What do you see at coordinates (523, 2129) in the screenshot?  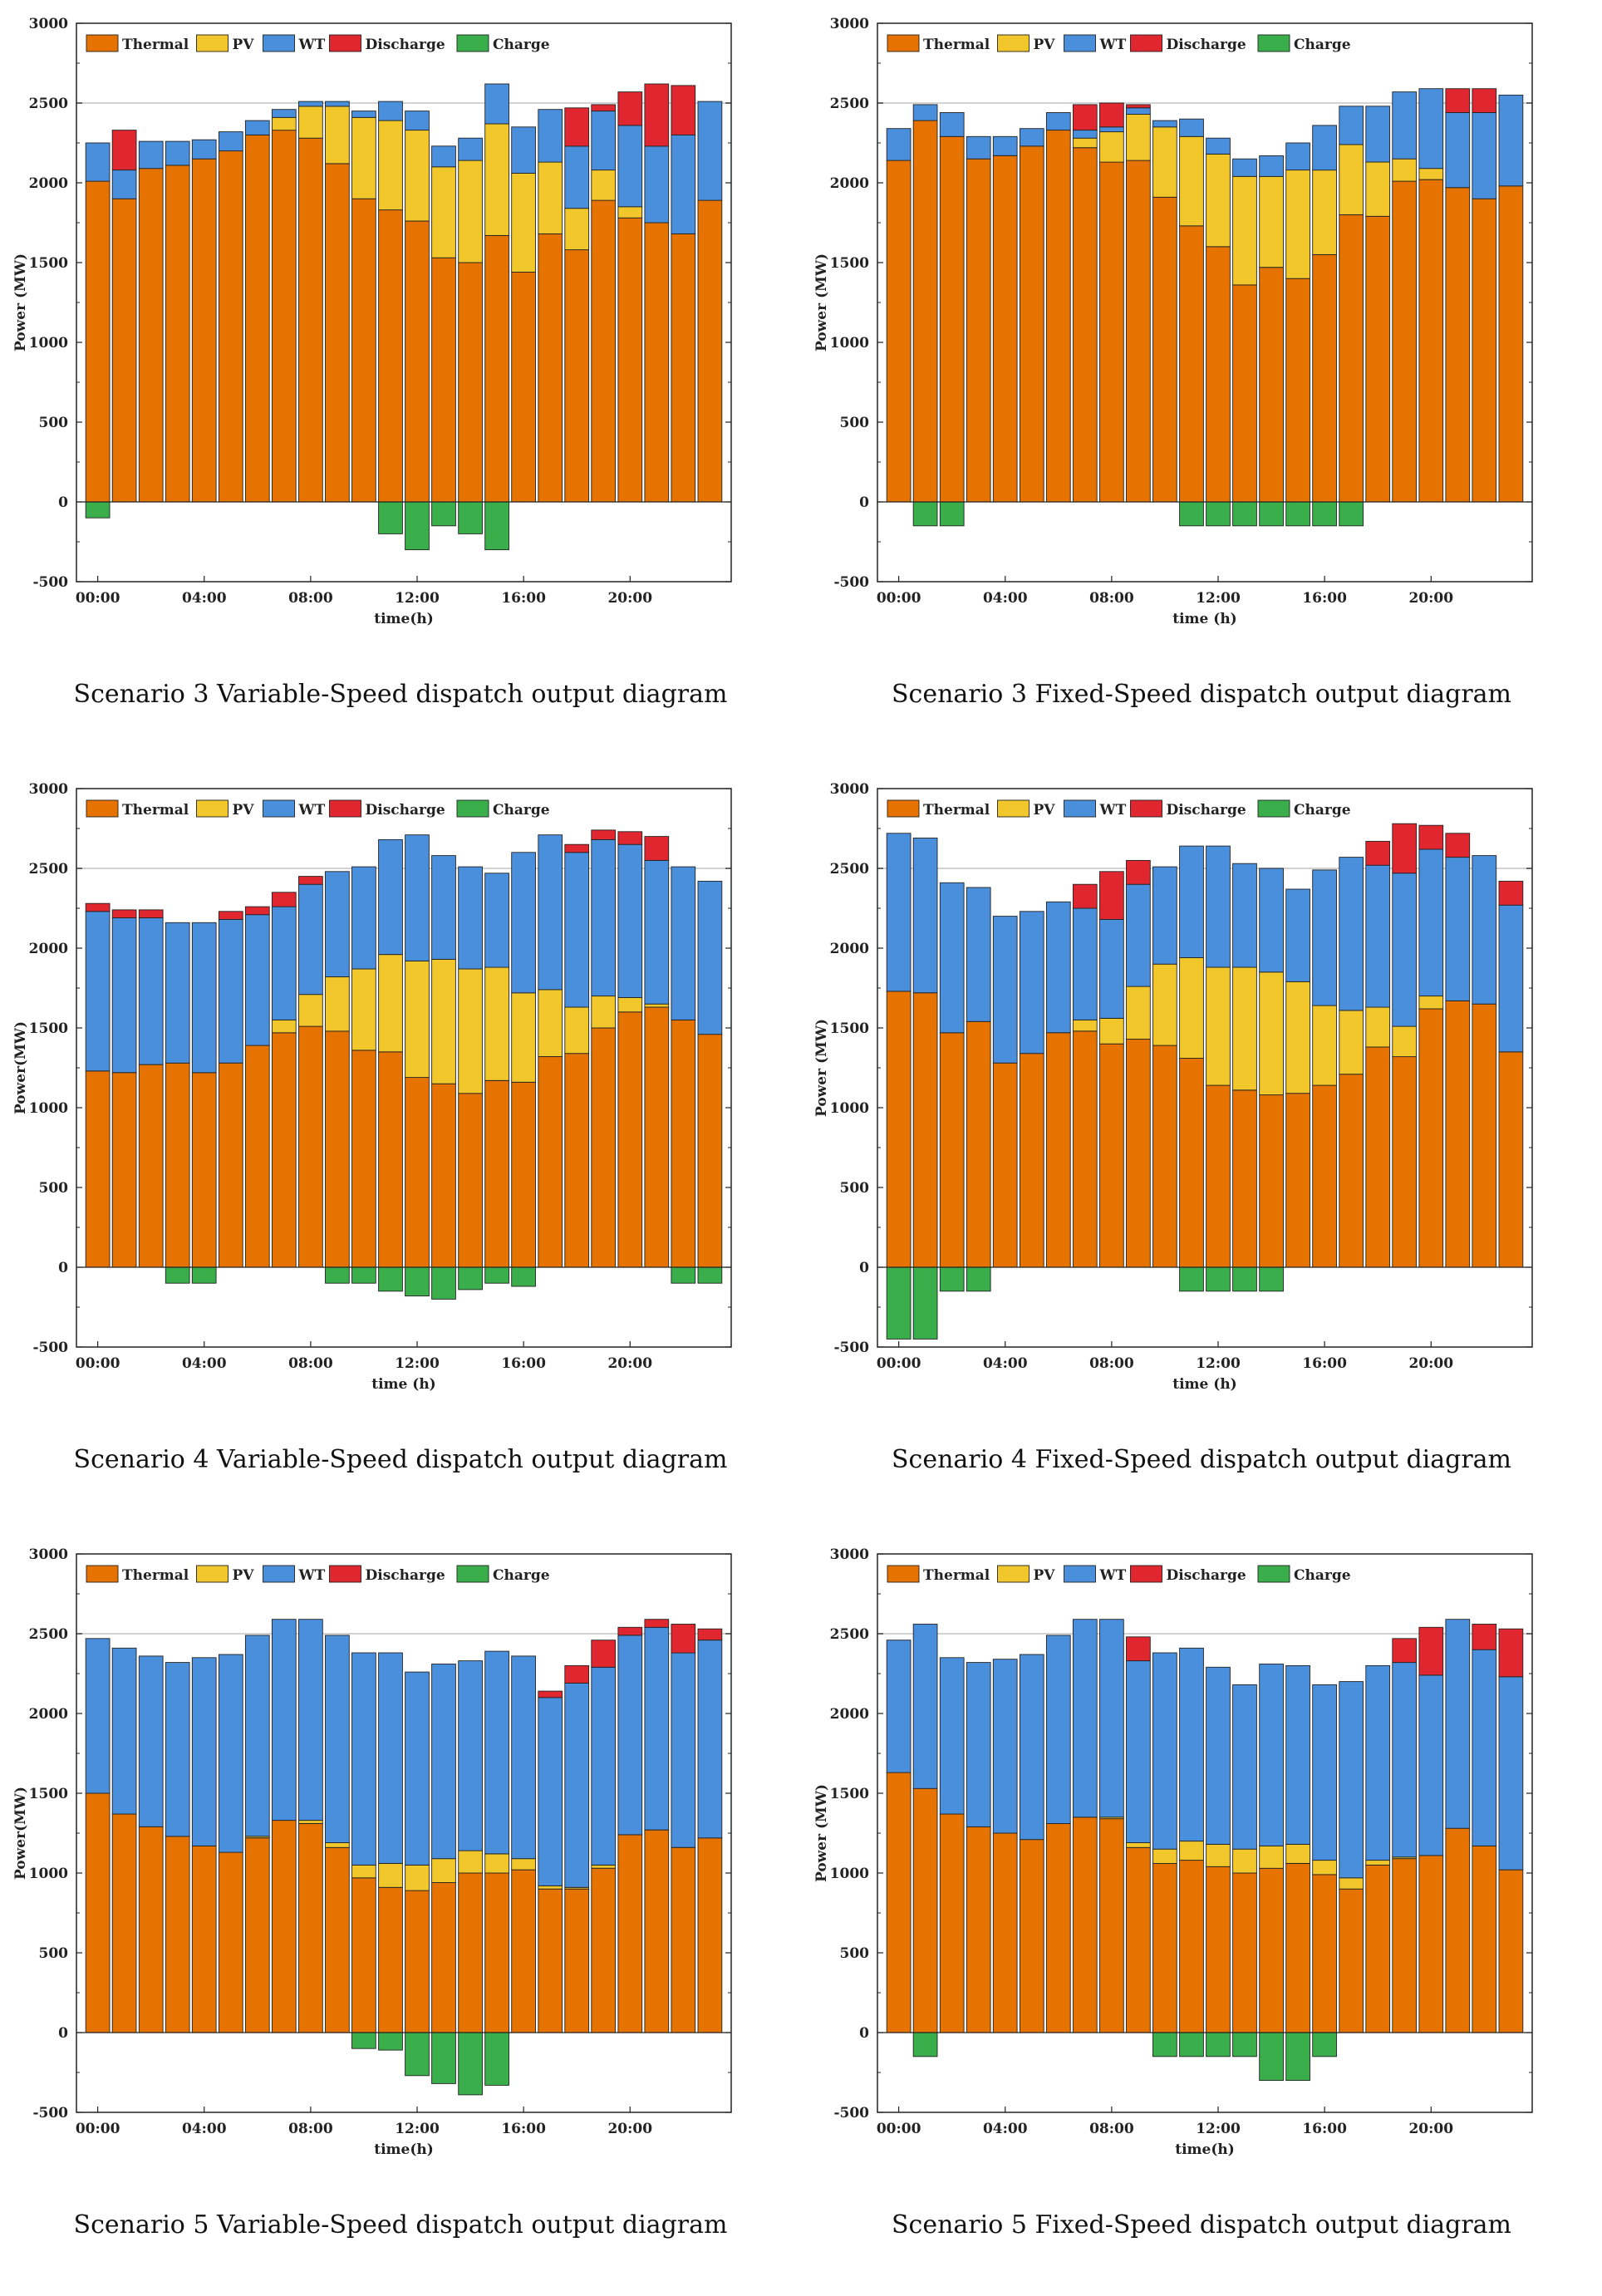 I see `x-tick-label: 16:00` at bounding box center [523, 2129].